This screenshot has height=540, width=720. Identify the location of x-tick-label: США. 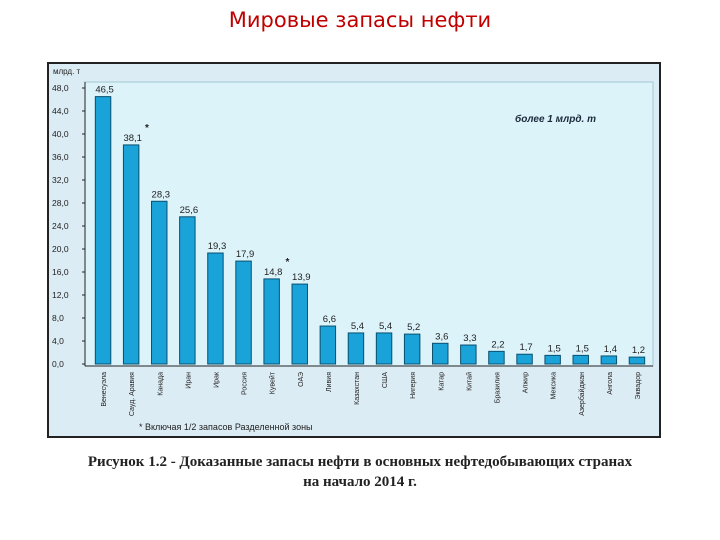
(385, 380).